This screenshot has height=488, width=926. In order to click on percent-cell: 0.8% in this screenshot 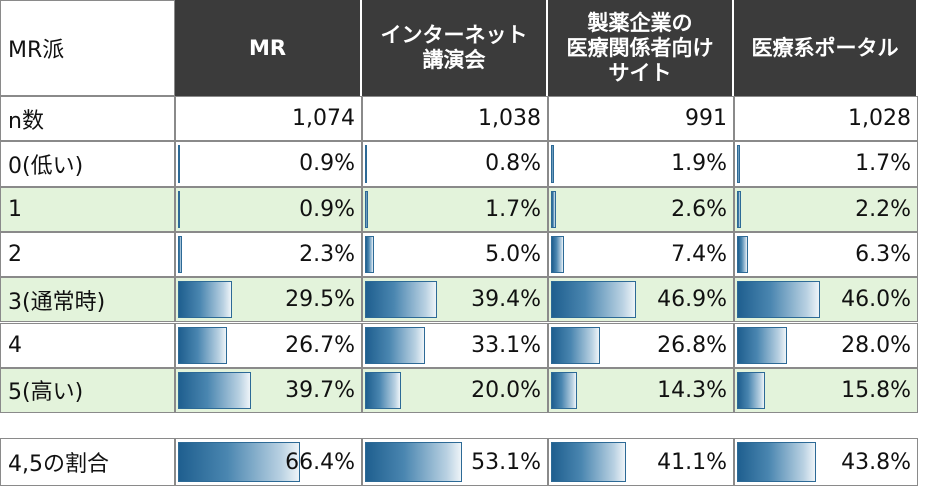, I will do `click(455, 164)`.